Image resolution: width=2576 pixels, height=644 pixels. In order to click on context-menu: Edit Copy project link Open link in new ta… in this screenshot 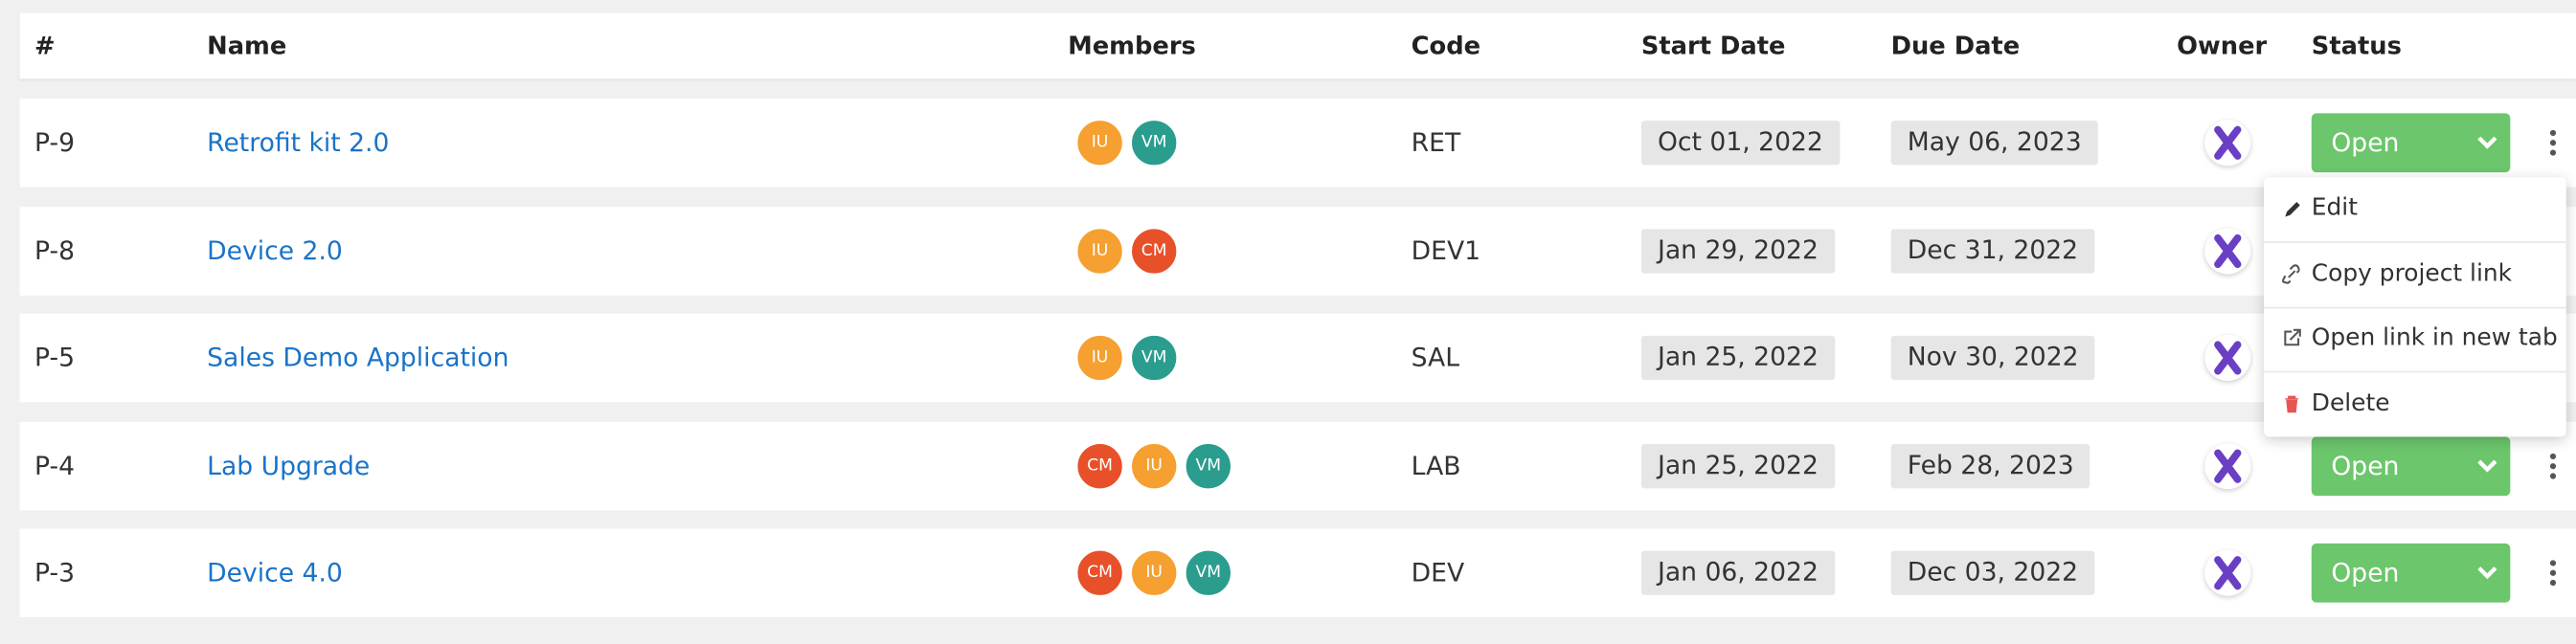, I will do `click(2415, 307)`.